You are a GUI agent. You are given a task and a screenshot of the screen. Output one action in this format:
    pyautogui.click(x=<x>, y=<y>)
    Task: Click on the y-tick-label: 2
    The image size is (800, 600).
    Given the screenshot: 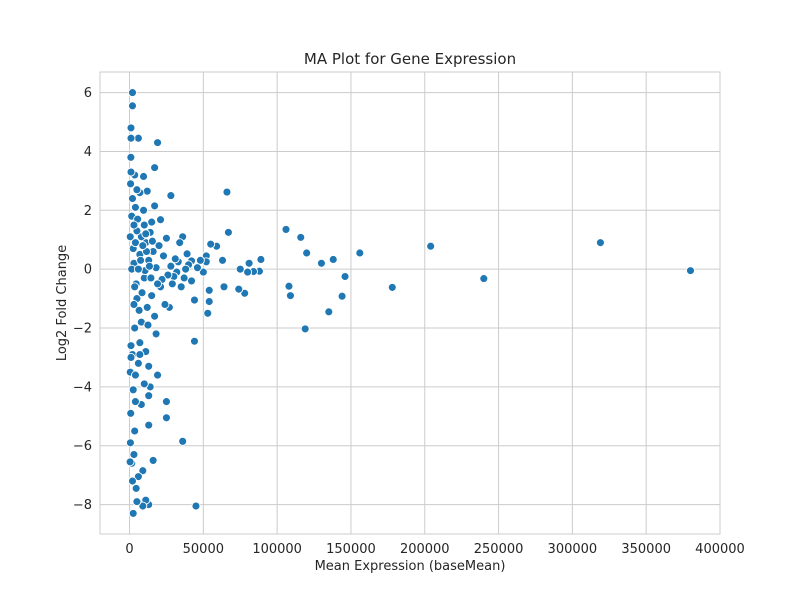 What is the action you would take?
    pyautogui.click(x=88, y=211)
    